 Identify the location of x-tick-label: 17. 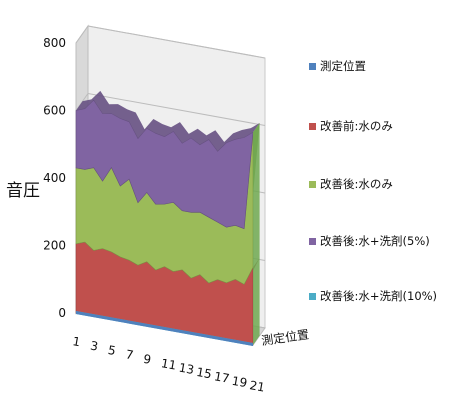
(221, 377).